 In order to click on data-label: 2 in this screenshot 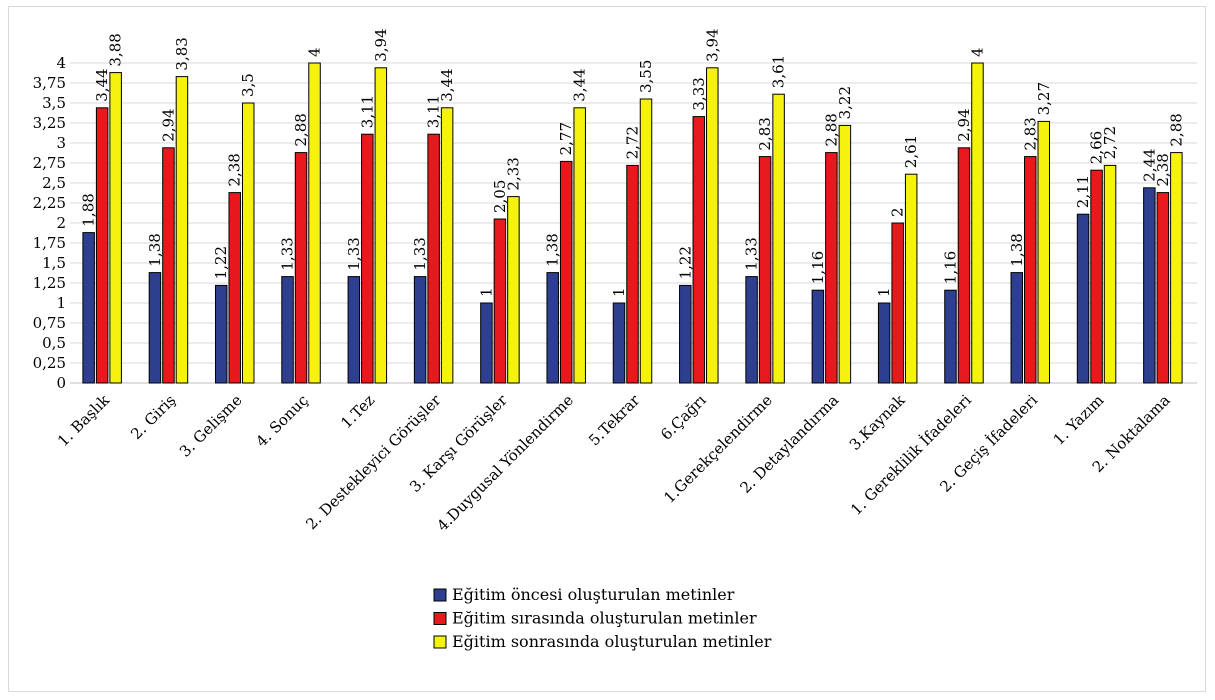, I will do `click(898, 212)`.